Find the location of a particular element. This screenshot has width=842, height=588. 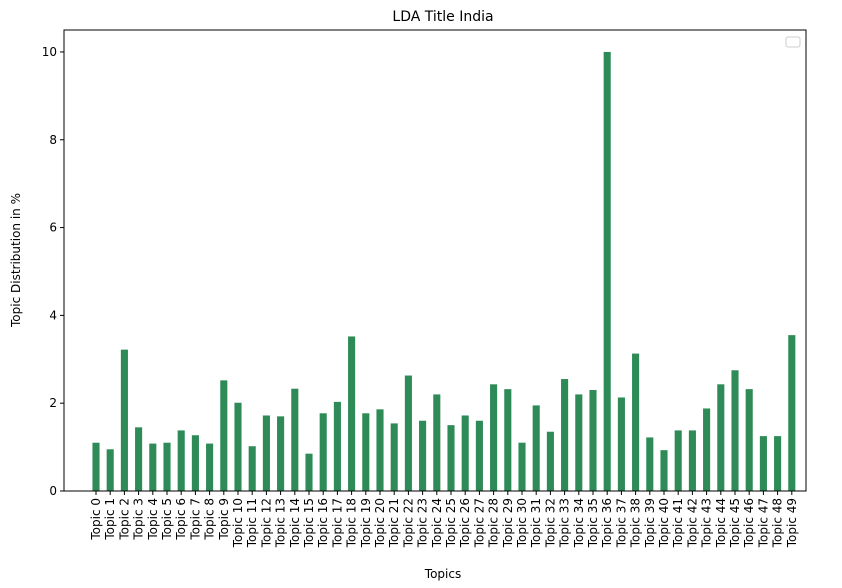

y-tick-label: 0 is located at coordinates (53, 491).